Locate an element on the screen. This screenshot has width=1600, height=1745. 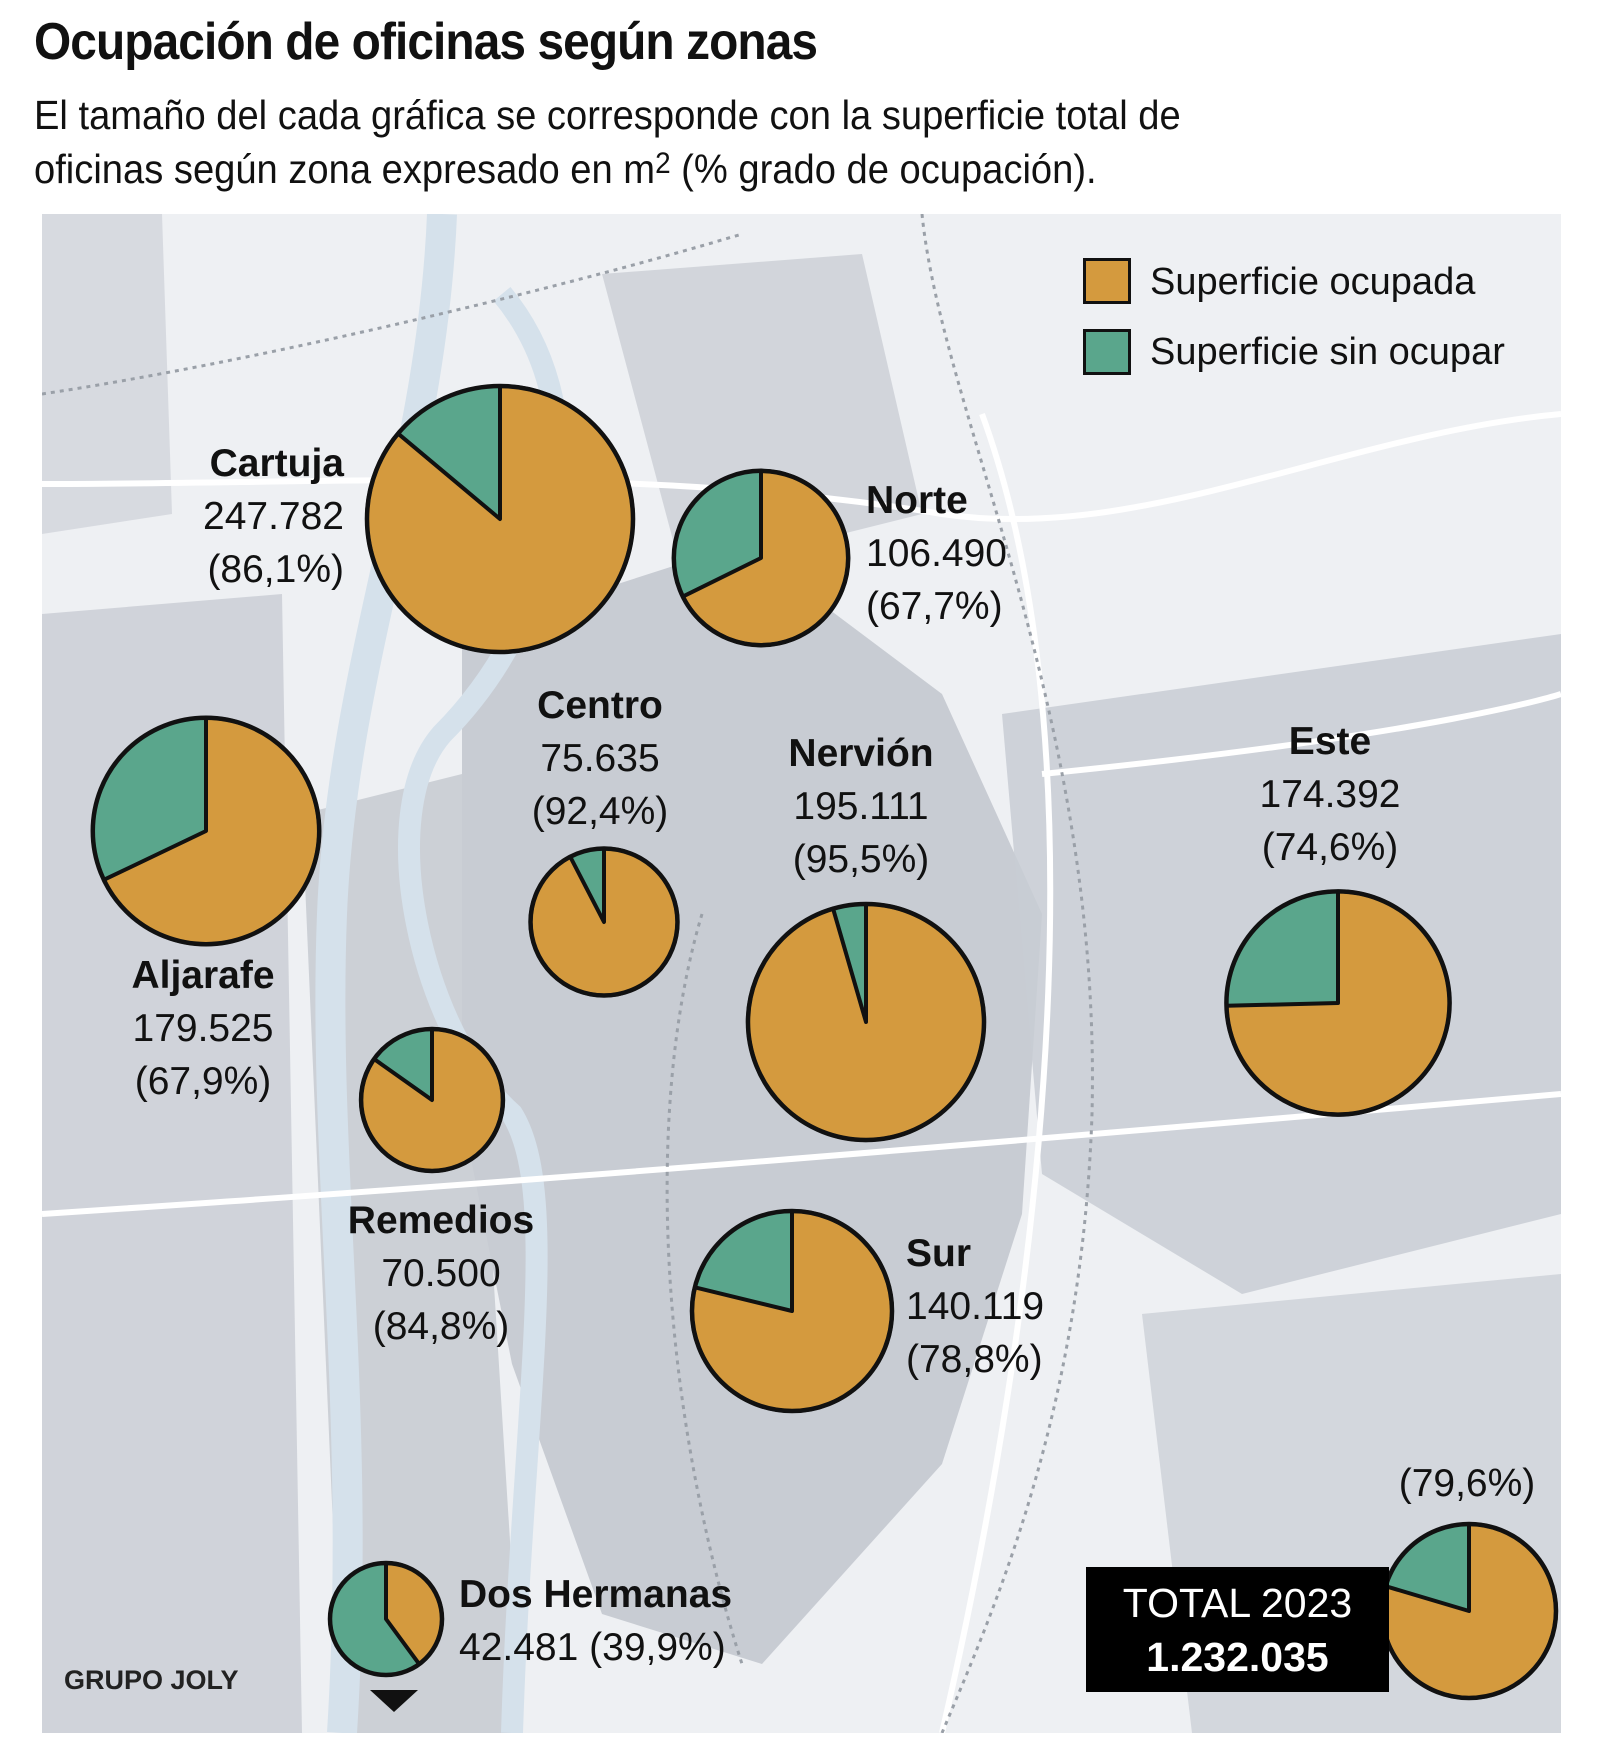
pie-nervión is located at coordinates (866, 1022).